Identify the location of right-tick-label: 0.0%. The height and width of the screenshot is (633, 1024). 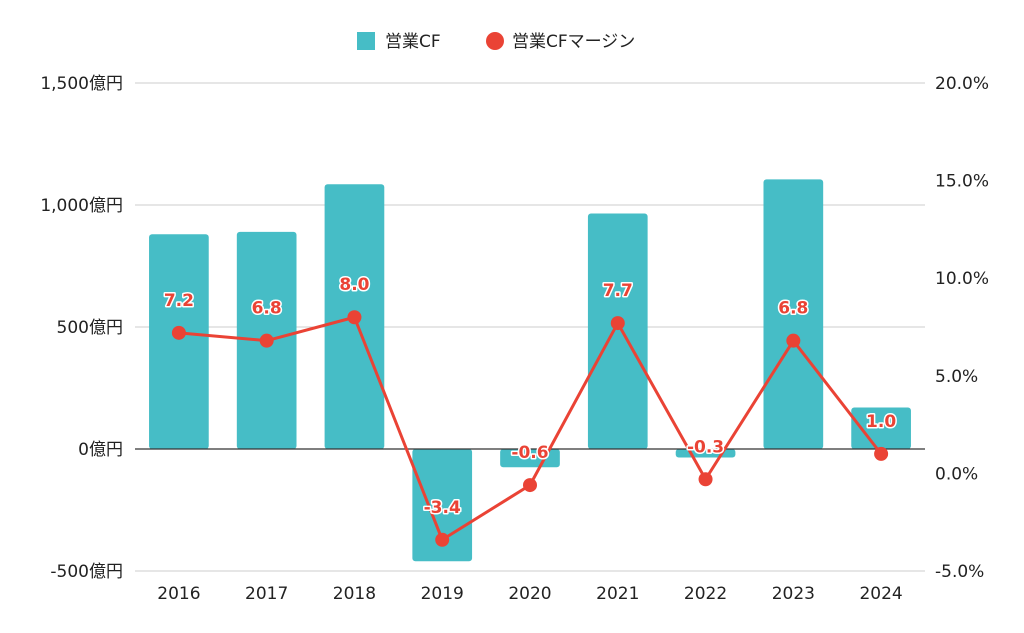
(956, 474).